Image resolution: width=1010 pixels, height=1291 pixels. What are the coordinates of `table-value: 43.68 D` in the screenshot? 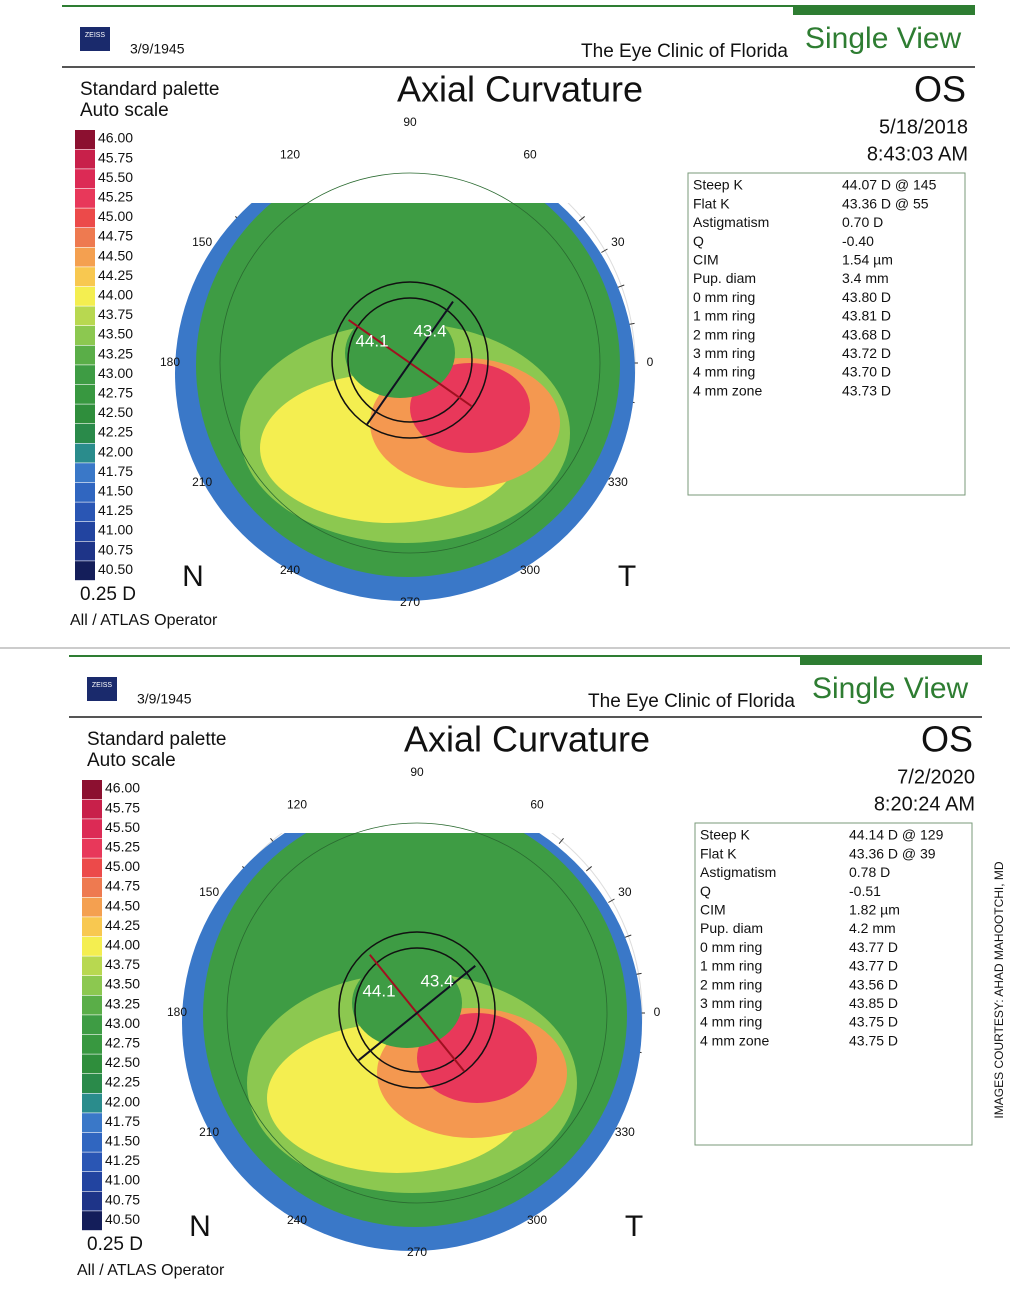 It's located at (866, 334).